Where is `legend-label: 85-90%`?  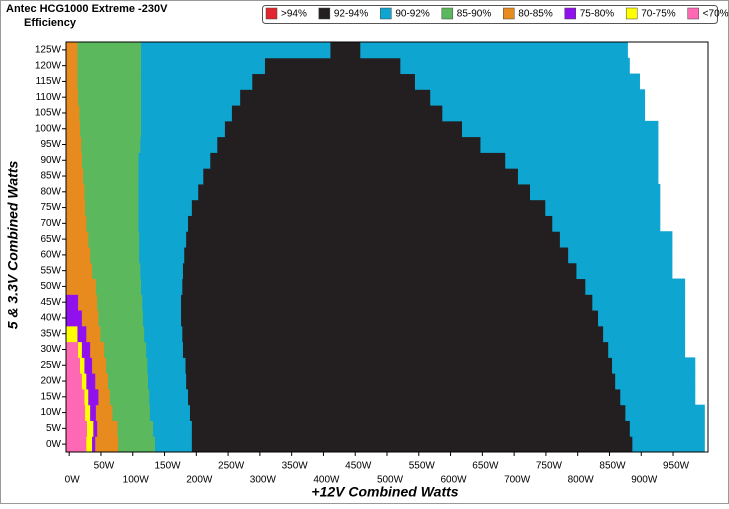 legend-label: 85-90% is located at coordinates (474, 14).